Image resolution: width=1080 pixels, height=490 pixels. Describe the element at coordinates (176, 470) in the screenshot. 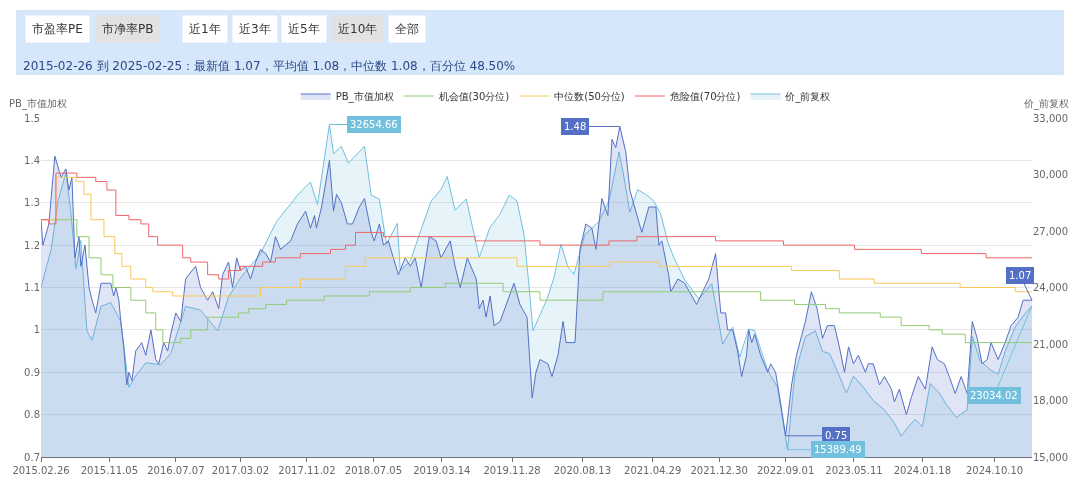

I see `x-tick-label: 2016.07.07` at that location.